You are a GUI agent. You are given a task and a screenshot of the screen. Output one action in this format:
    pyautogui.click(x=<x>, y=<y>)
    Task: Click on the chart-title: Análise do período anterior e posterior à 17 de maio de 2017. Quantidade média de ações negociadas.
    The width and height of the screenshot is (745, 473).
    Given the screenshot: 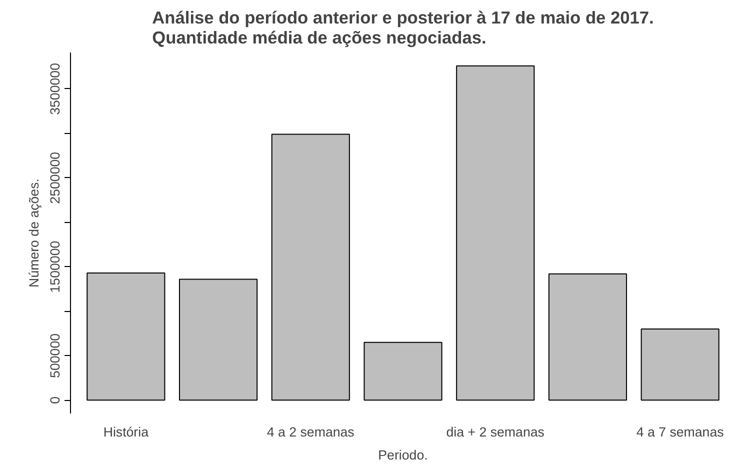 What is the action you would take?
    pyautogui.click(x=403, y=28)
    